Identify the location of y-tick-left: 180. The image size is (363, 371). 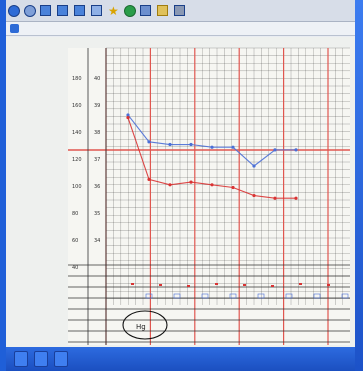
(77, 79).